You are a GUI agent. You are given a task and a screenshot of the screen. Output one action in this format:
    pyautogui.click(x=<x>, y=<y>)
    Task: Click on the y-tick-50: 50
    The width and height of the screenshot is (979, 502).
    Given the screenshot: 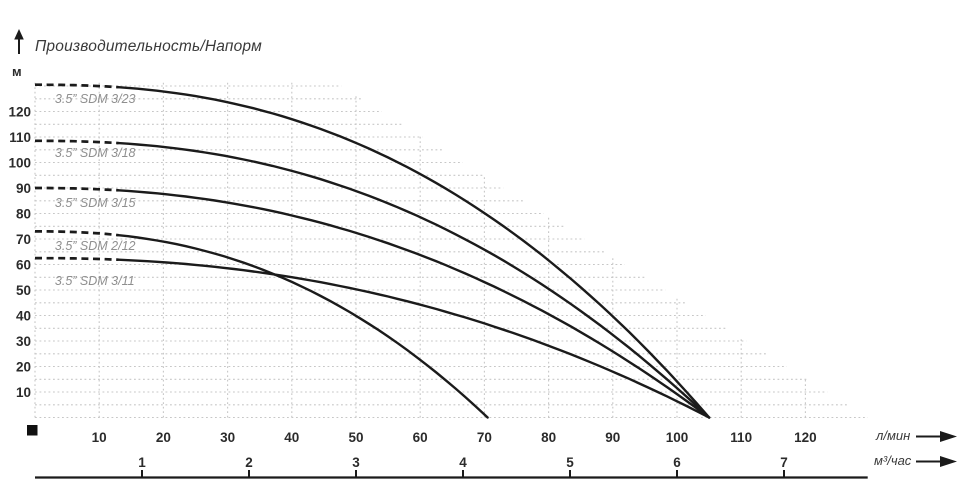 What is the action you would take?
    pyautogui.click(x=23, y=290)
    